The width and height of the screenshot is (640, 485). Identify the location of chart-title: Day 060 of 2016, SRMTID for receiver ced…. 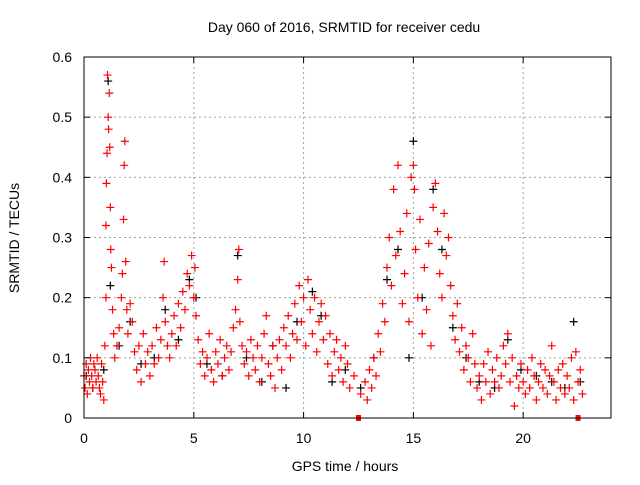
(344, 27).